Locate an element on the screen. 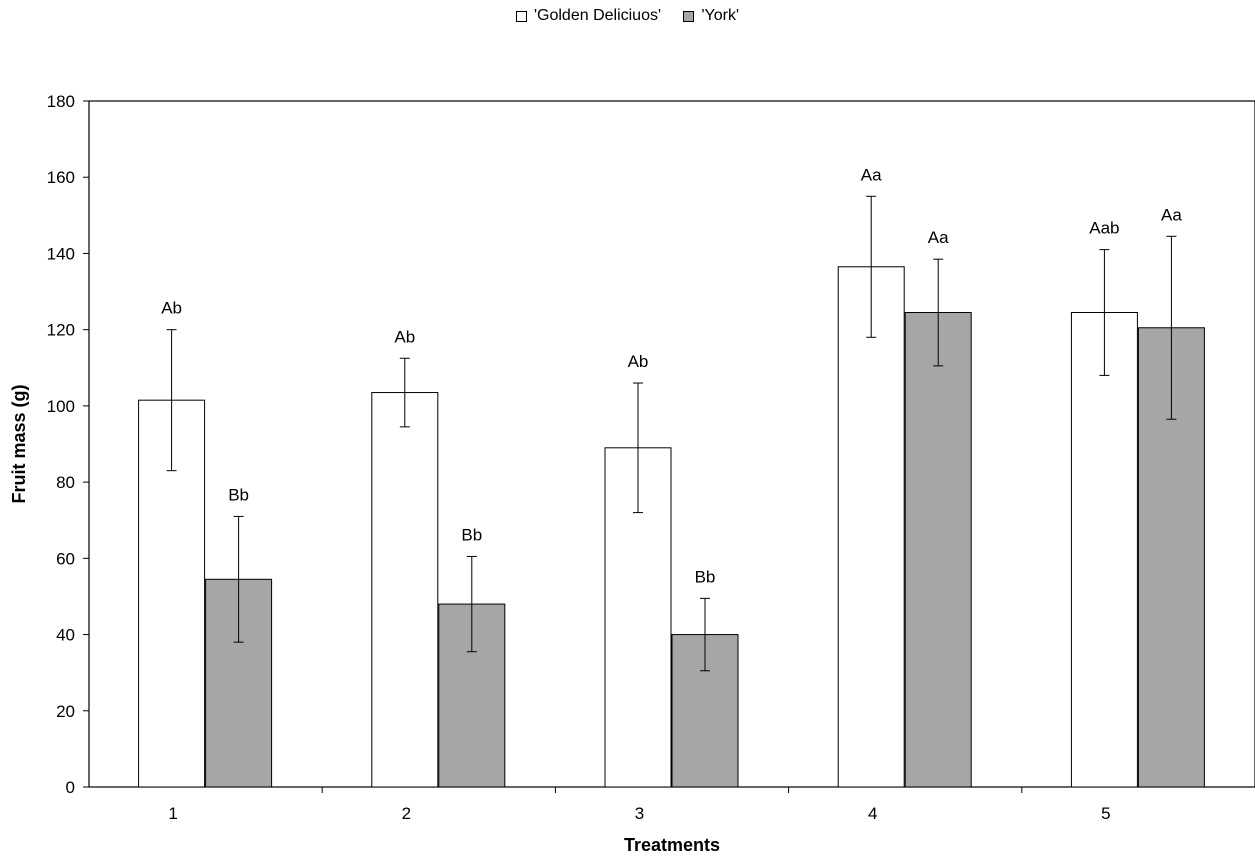  y-tick-label: 0 is located at coordinates (70, 787).